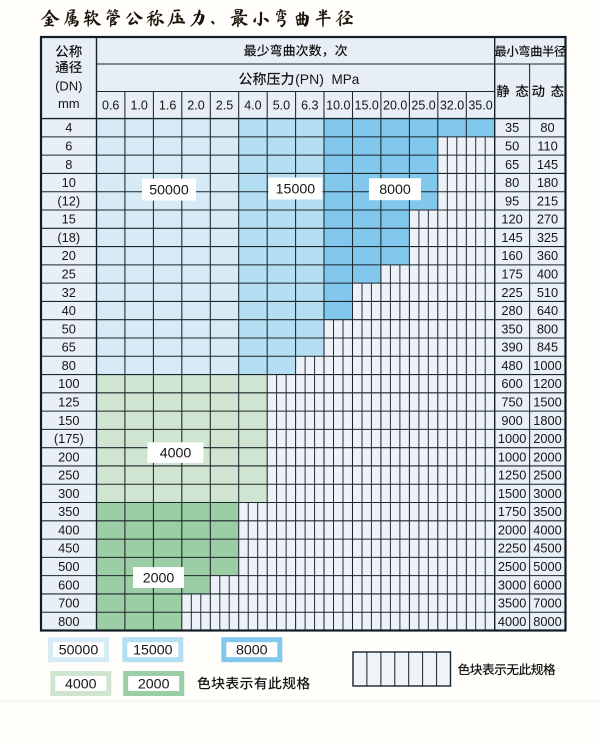 The height and width of the screenshot is (743, 600). What do you see at coordinates (338, 106) in the screenshot?
I see `svg-text: 10.0` at bounding box center [338, 106].